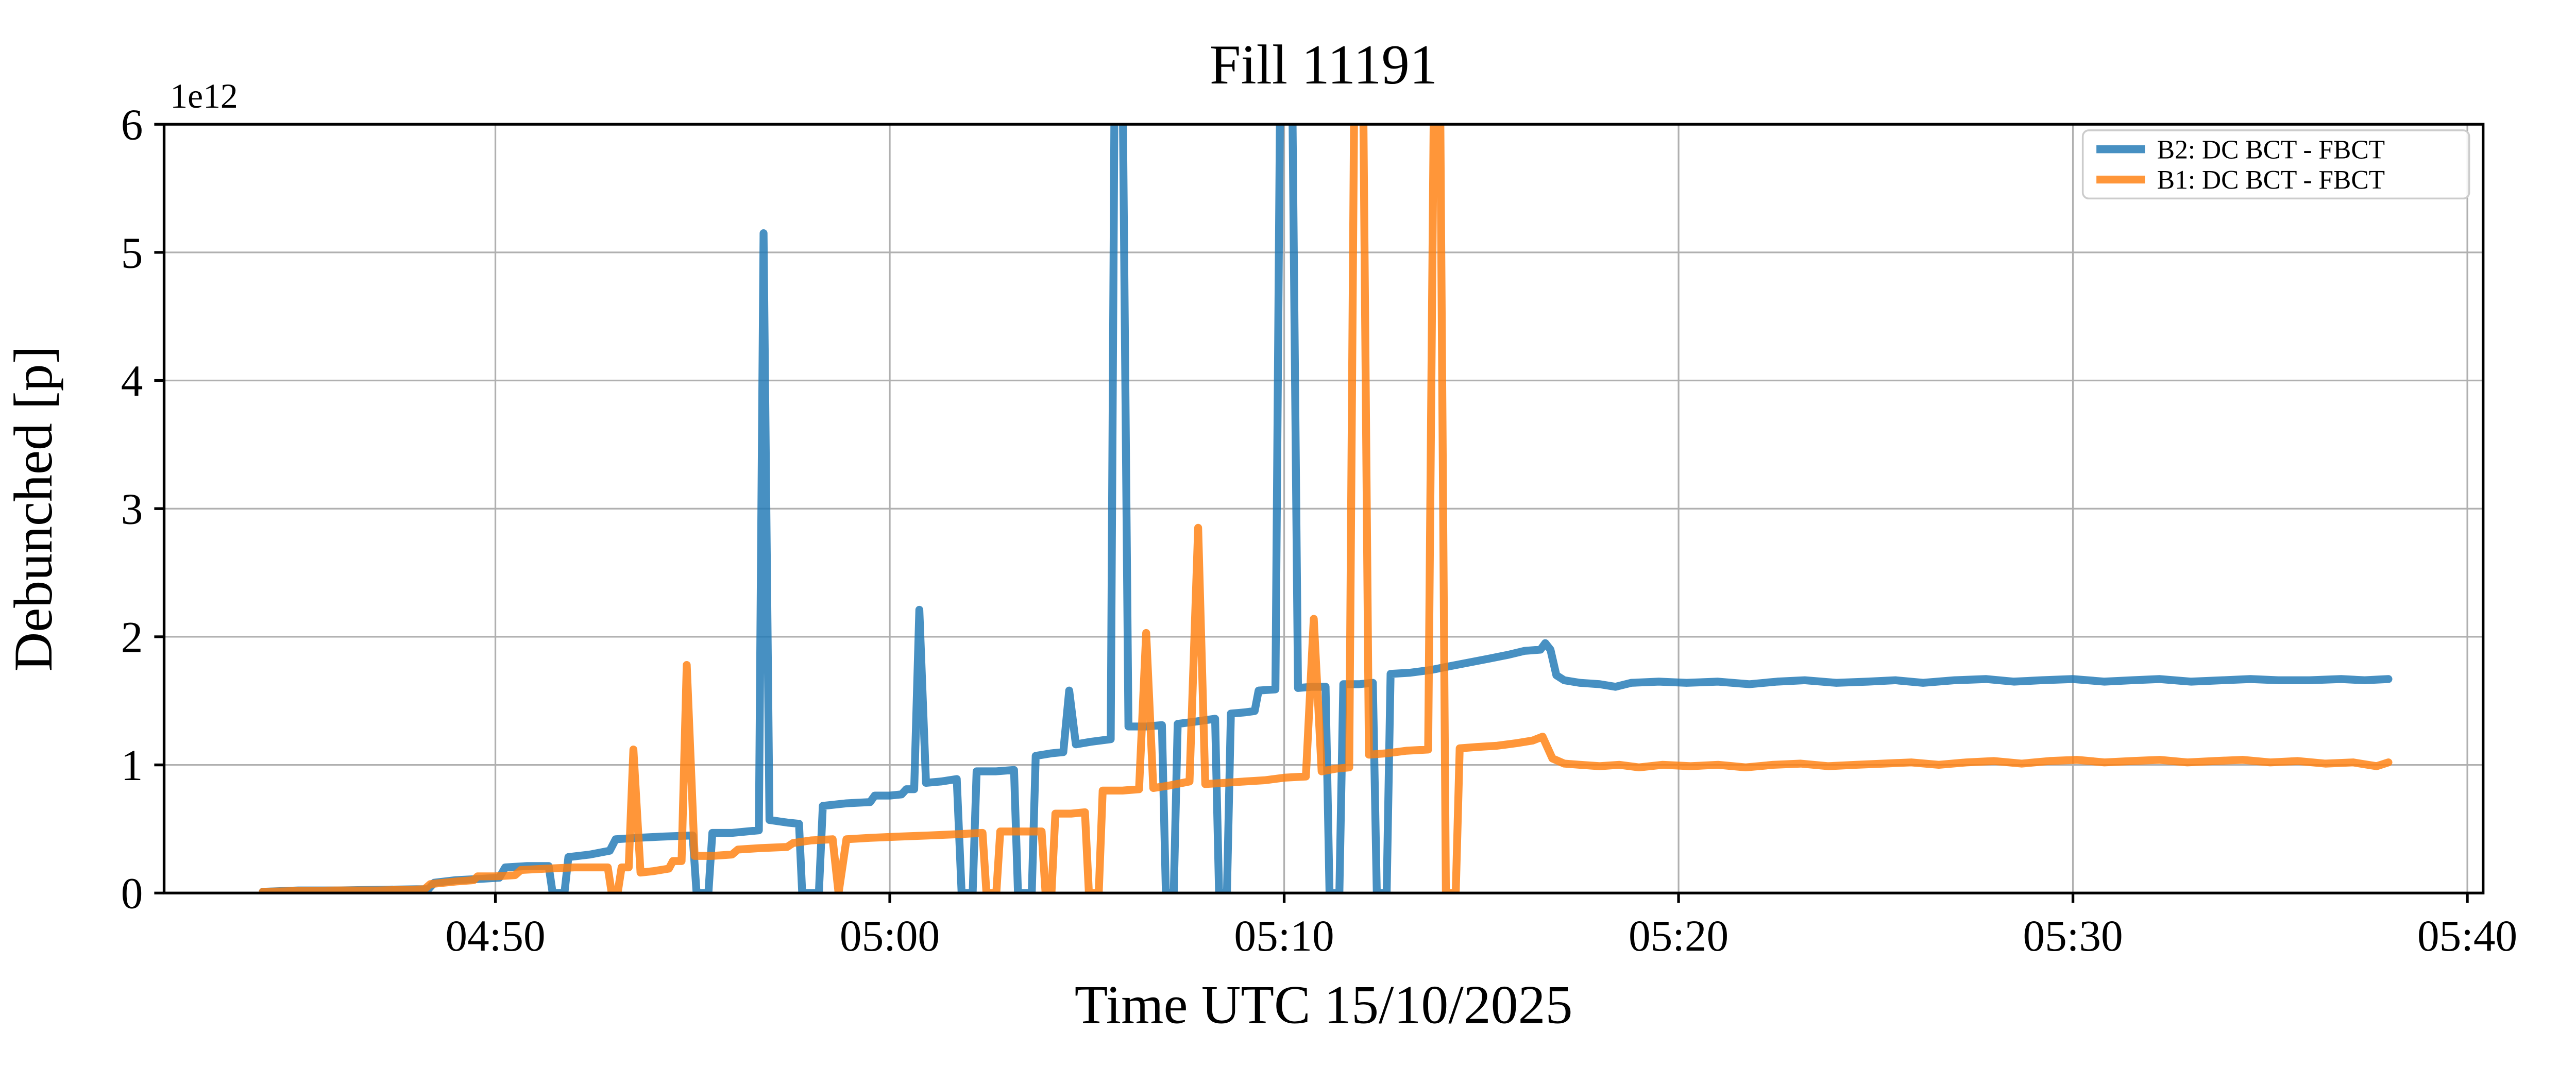 The height and width of the screenshot is (1082, 2576). Describe the element at coordinates (132, 253) in the screenshot. I see `y-tick-label: 5` at that location.